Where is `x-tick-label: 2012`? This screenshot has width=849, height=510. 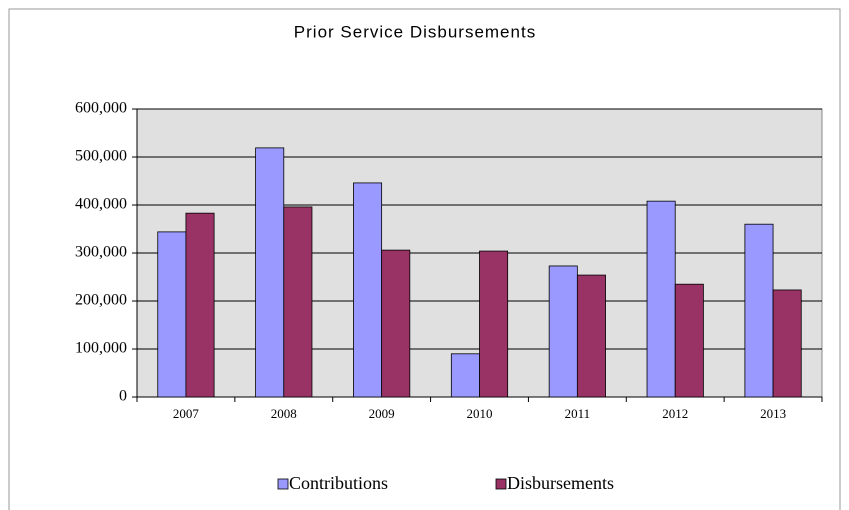
x-tick-label: 2012 is located at coordinates (675, 413).